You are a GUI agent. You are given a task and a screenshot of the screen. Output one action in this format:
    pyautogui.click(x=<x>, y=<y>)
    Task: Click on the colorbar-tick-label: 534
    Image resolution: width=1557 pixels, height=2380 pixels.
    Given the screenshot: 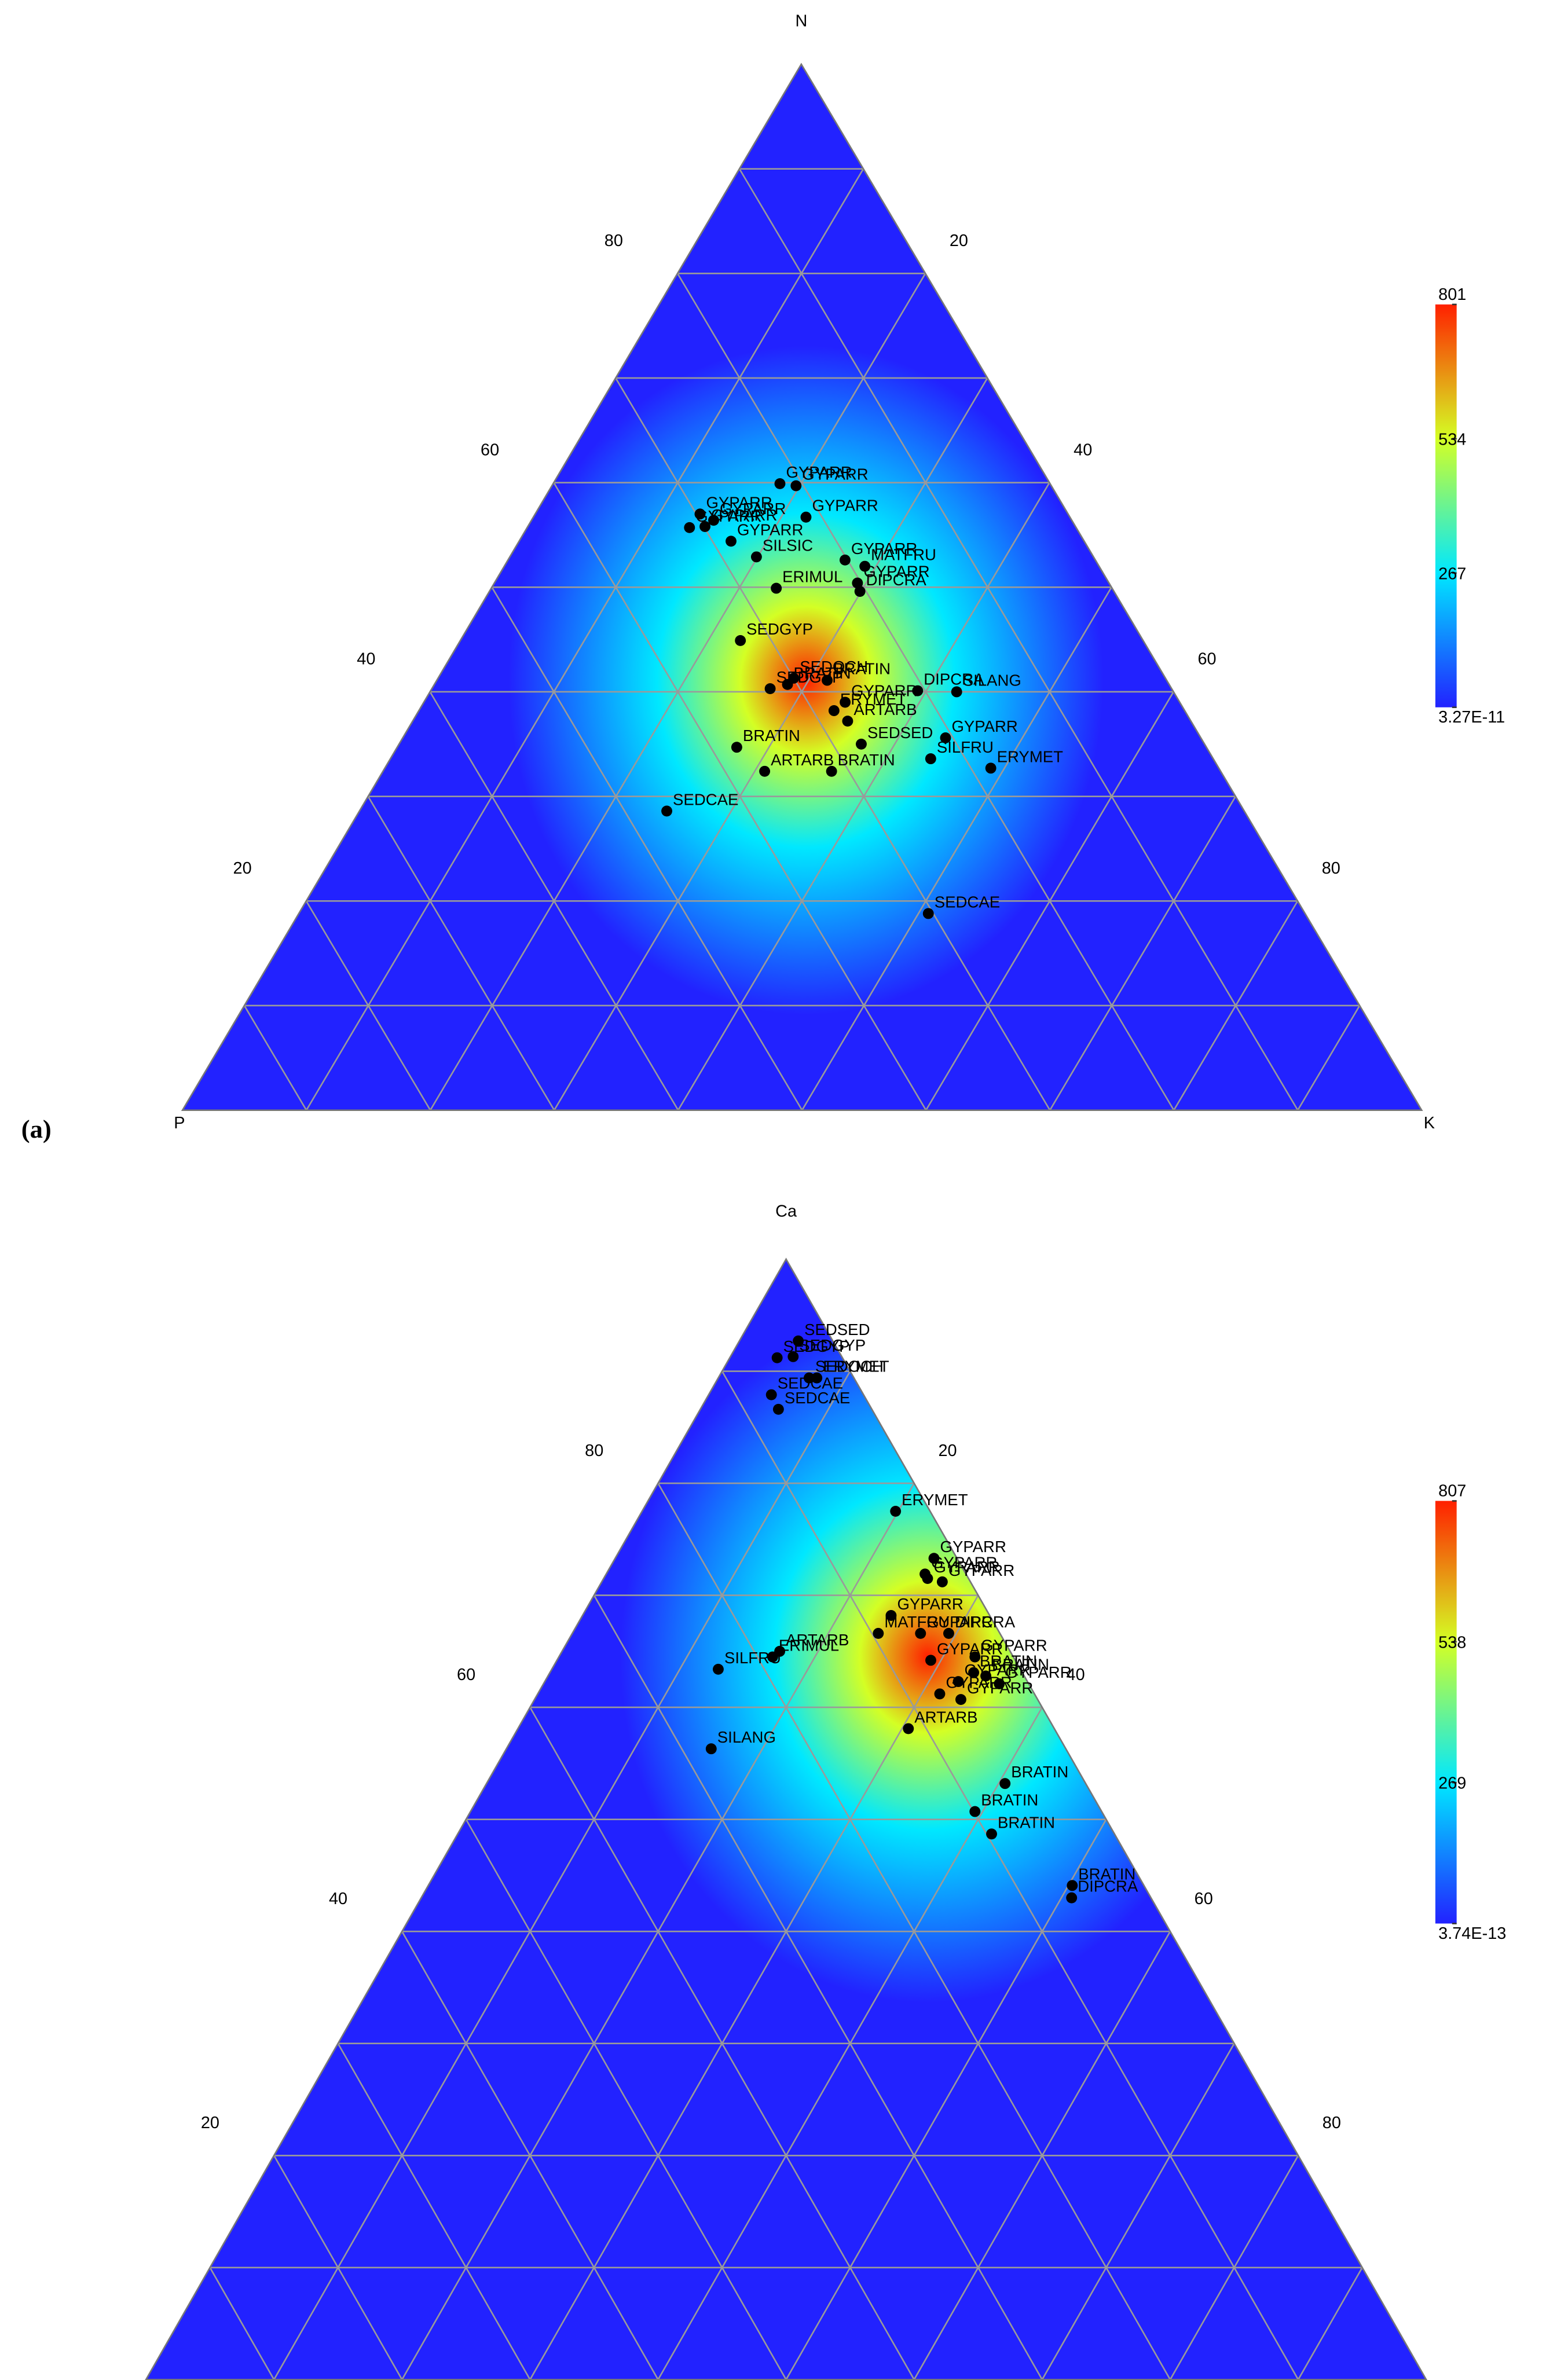 What is the action you would take?
    pyautogui.click(x=1452, y=440)
    